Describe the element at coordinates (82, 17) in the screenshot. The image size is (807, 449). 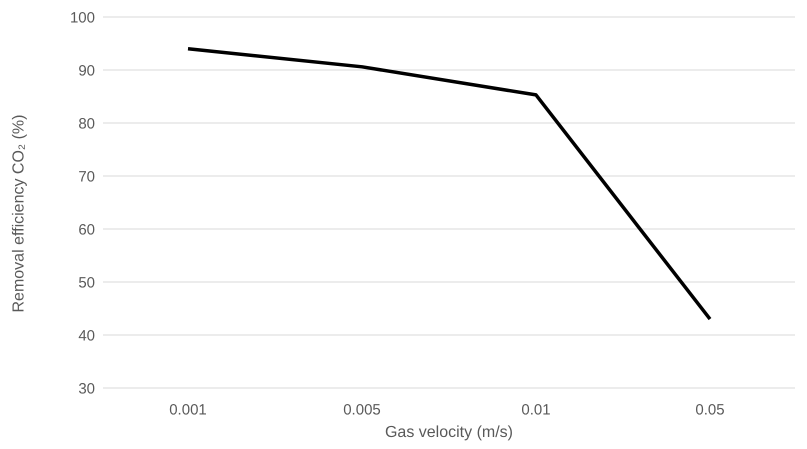
I see `y-tick-label: 100` at that location.